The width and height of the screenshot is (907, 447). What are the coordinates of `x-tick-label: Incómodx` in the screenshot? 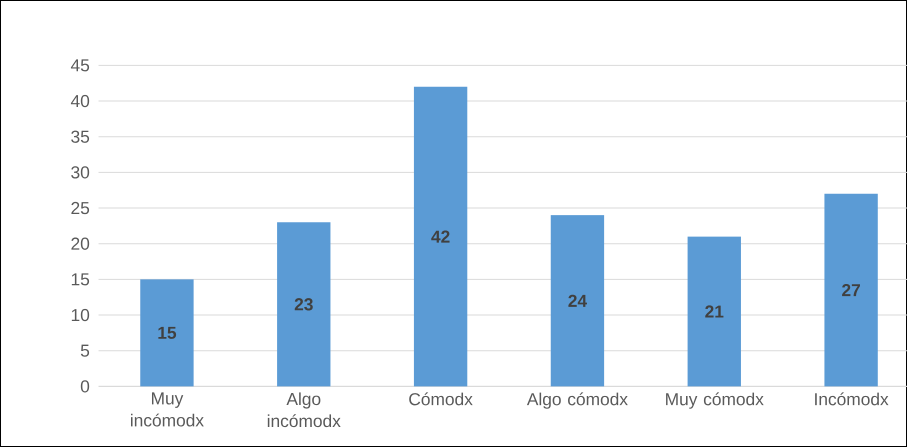 It's located at (851, 399).